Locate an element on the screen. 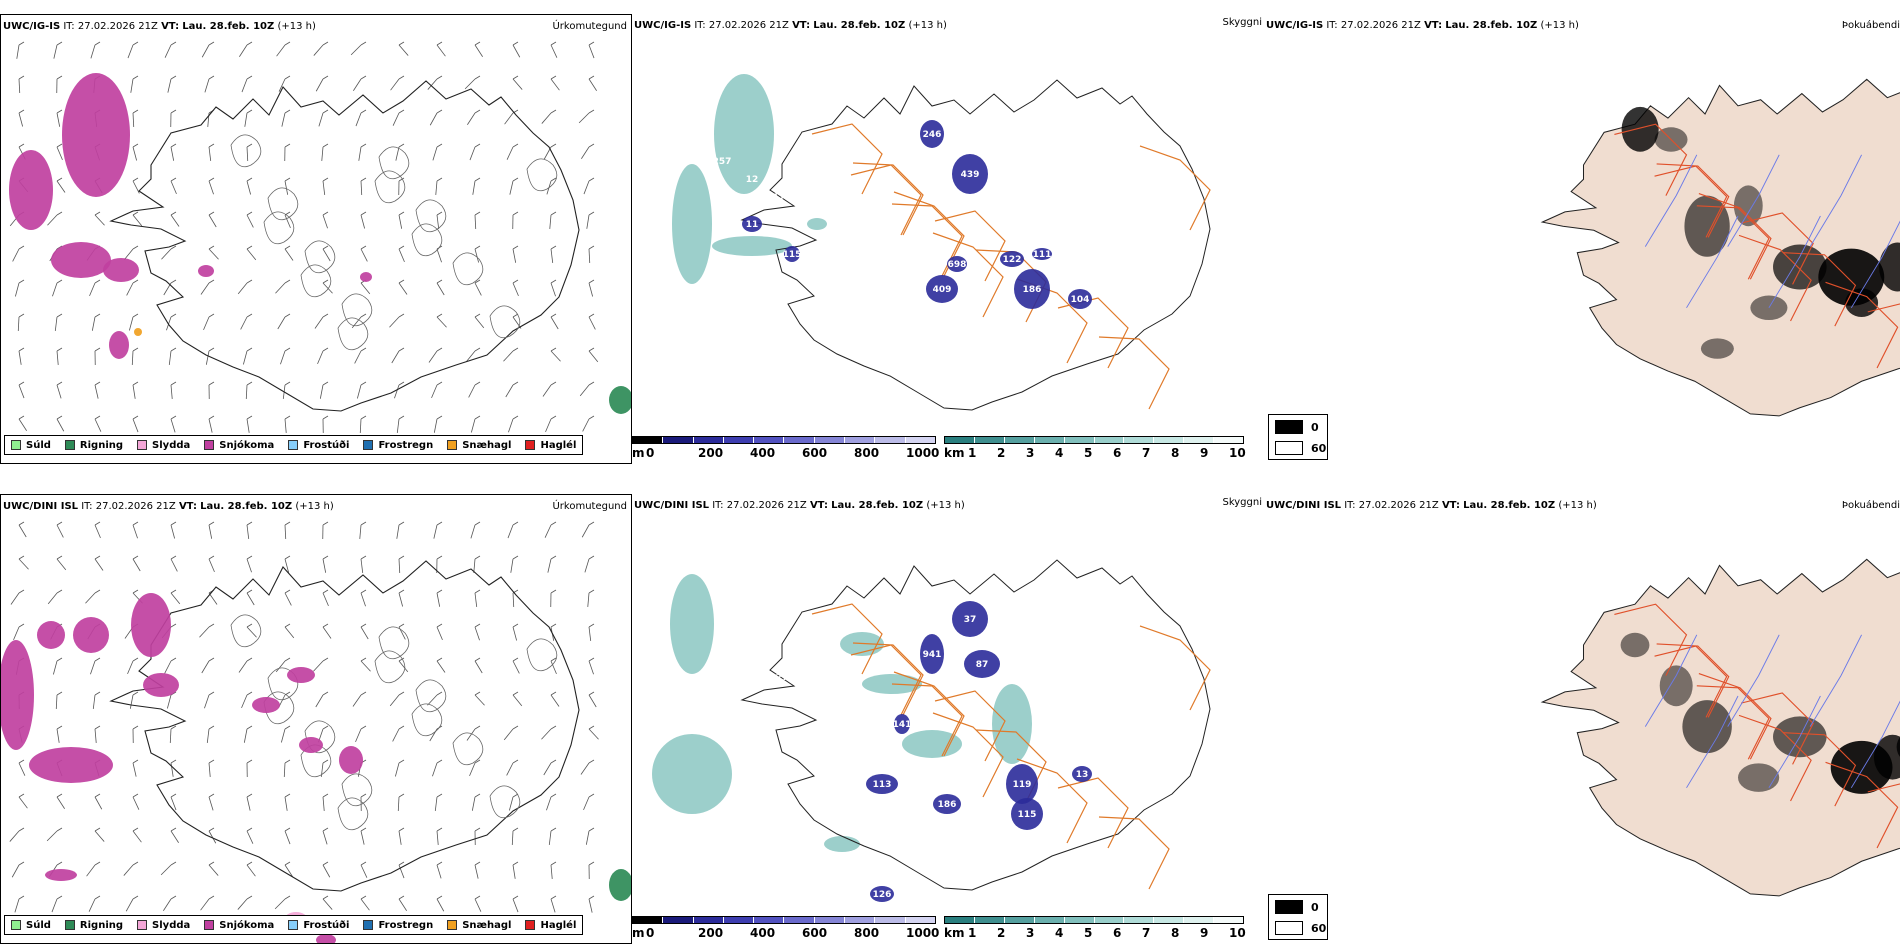 The image size is (1900, 950). rivers is located at coordinates (1772, 711).